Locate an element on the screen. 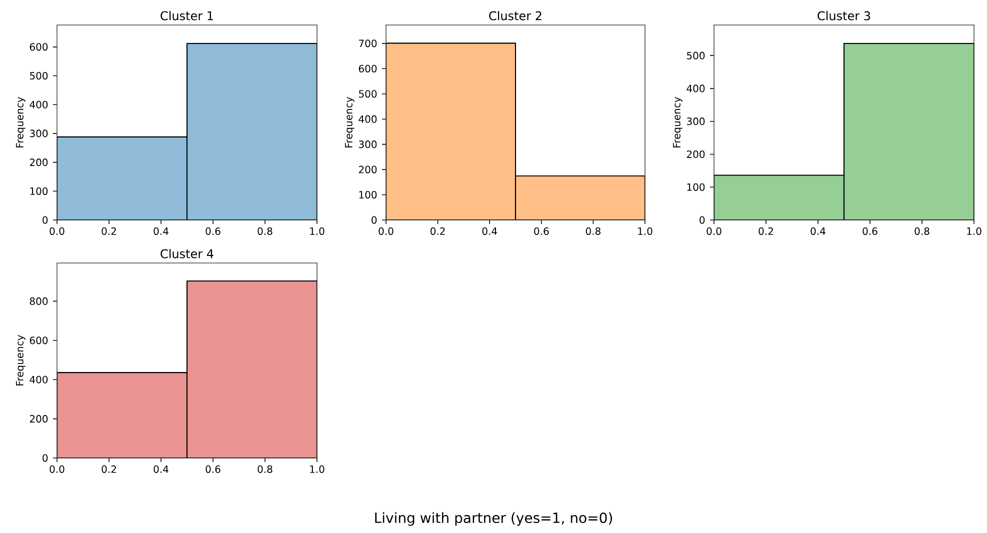  chart-title: Cluster 1 is located at coordinates (186, 15).